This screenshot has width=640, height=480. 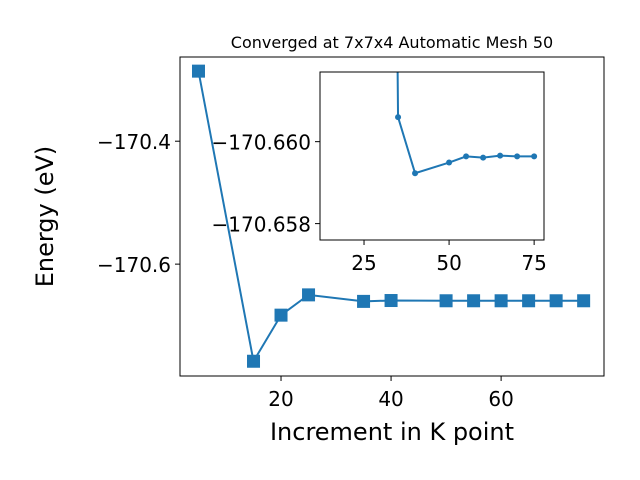 I want to click on plot-layer, so click(x=466, y=124).